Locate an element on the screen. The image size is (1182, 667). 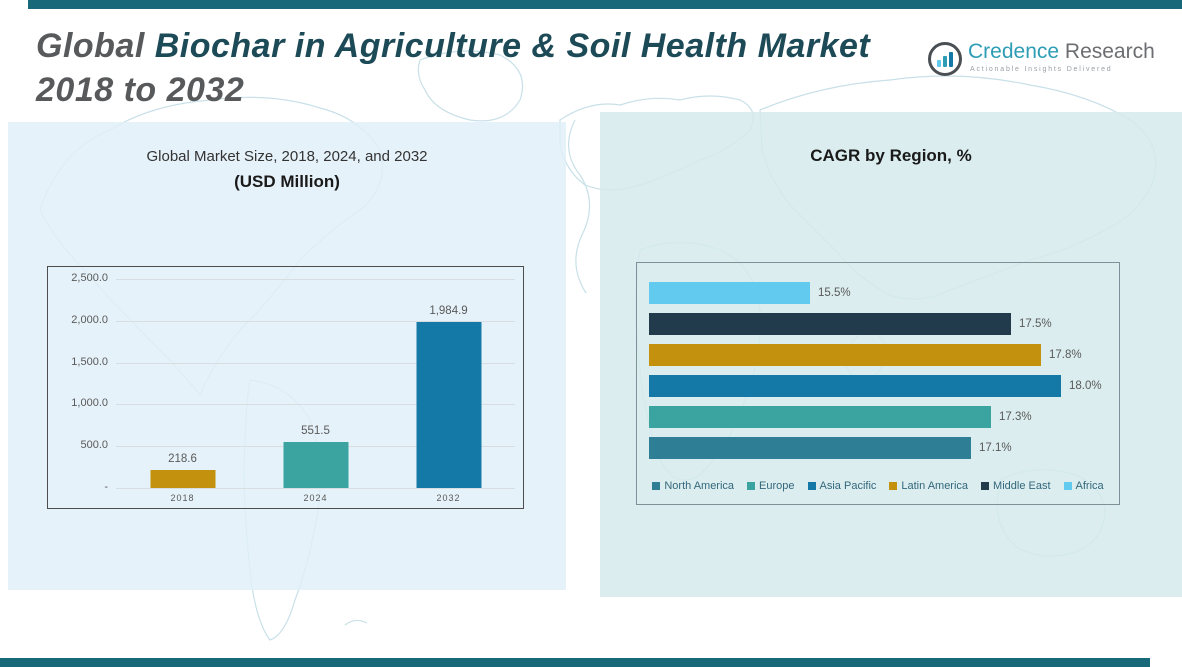
y-tick-label: 2,000.0 is located at coordinates (89, 319).